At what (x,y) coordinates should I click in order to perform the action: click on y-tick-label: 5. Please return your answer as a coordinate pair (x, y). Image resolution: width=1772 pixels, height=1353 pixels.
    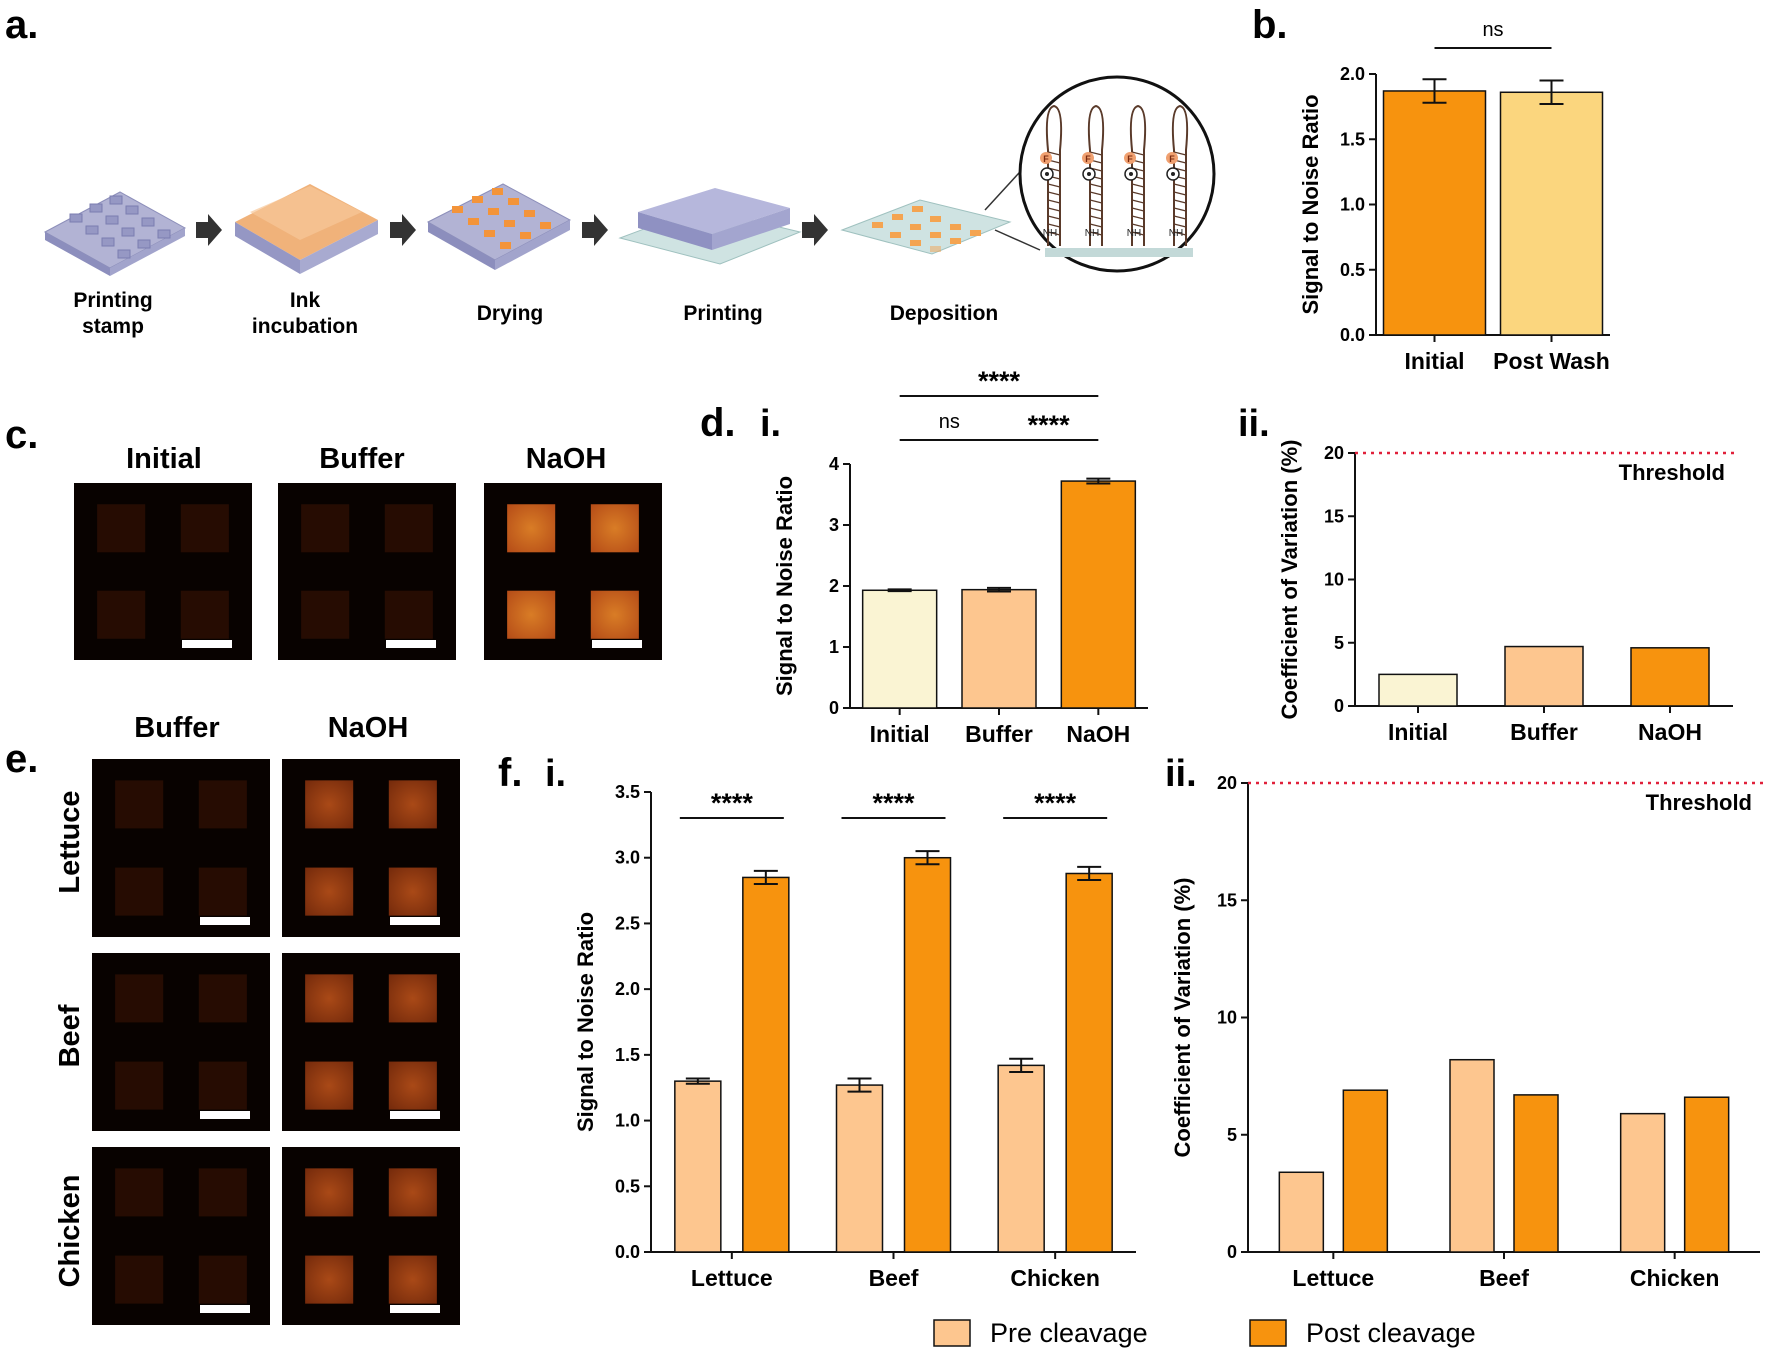
    Looking at the image, I should click on (1232, 1135).